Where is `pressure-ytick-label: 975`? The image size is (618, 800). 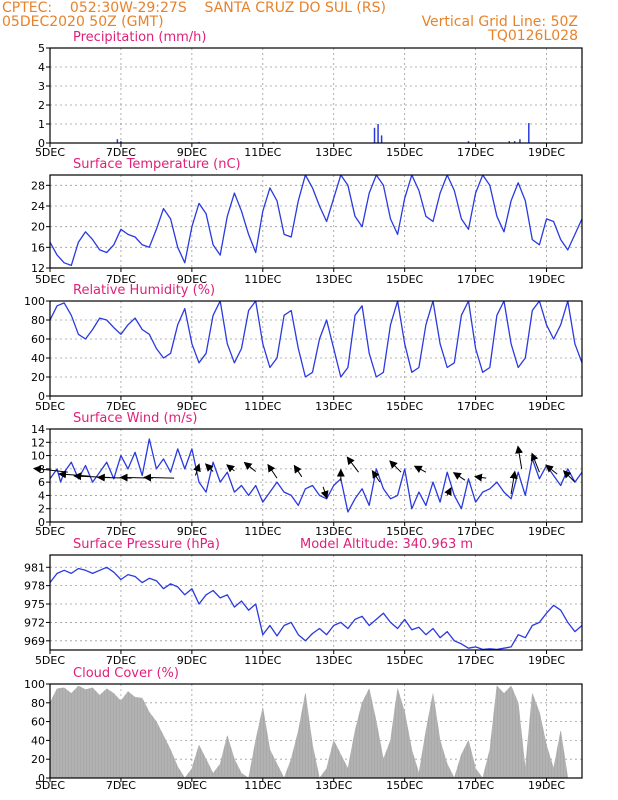
pressure-ytick-label: 975 is located at coordinates (34, 604).